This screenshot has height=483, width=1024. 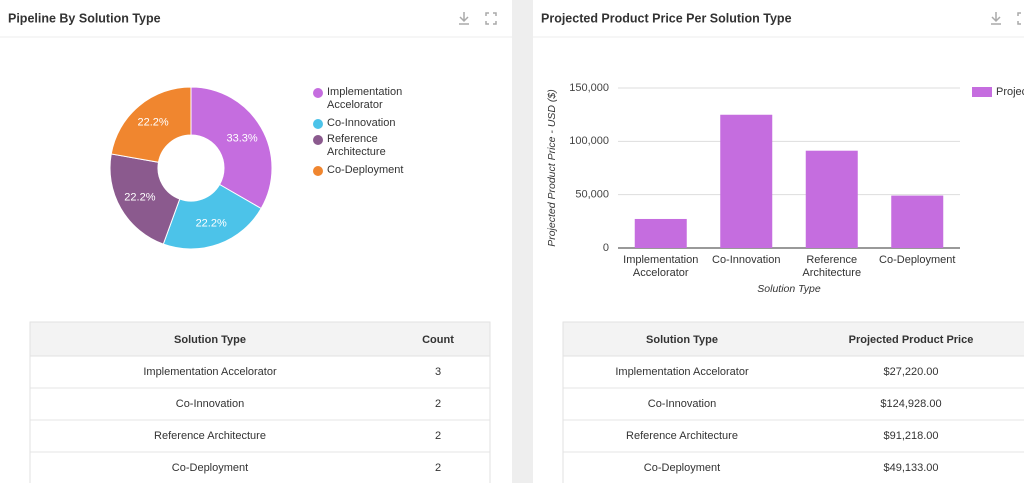 I want to click on legend-label: Reference Architecture, so click(x=356, y=145).